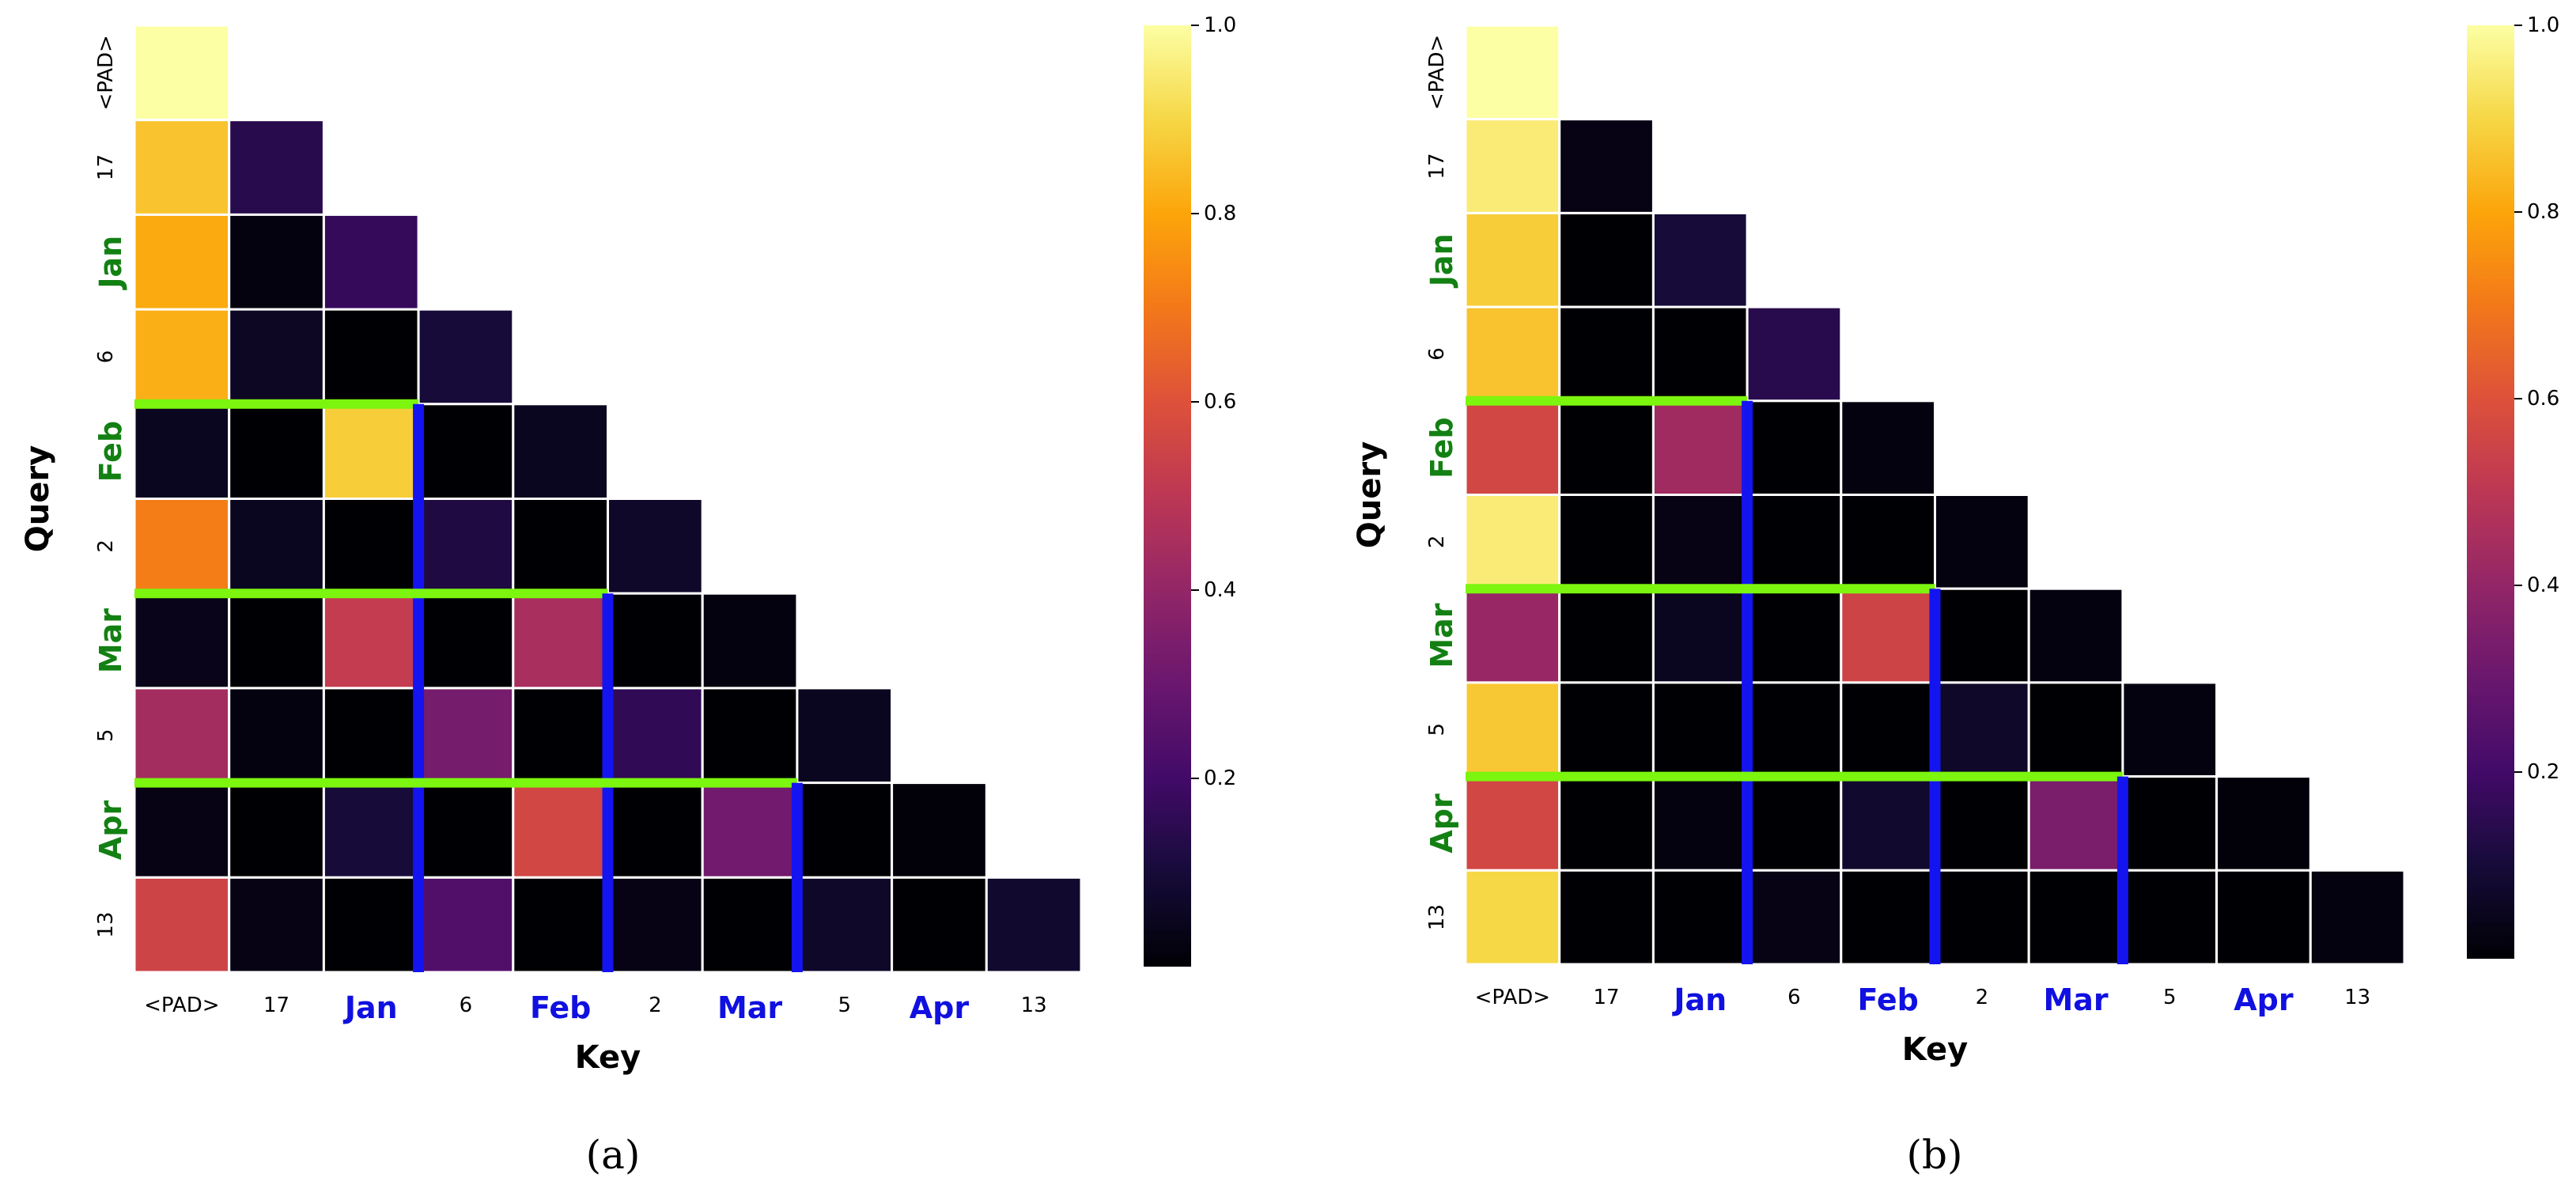  What do you see at coordinates (106, 925) in the screenshot?
I see `y-tick-label: 13` at bounding box center [106, 925].